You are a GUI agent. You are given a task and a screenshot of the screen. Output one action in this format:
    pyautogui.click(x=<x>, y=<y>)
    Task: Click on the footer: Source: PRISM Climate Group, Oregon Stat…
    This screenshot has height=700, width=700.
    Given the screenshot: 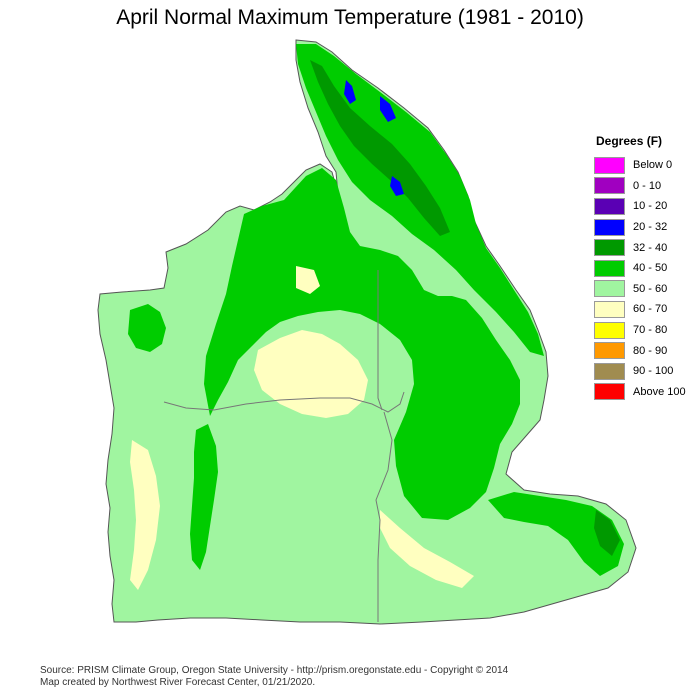 What is the action you would take?
    pyautogui.click(x=274, y=677)
    